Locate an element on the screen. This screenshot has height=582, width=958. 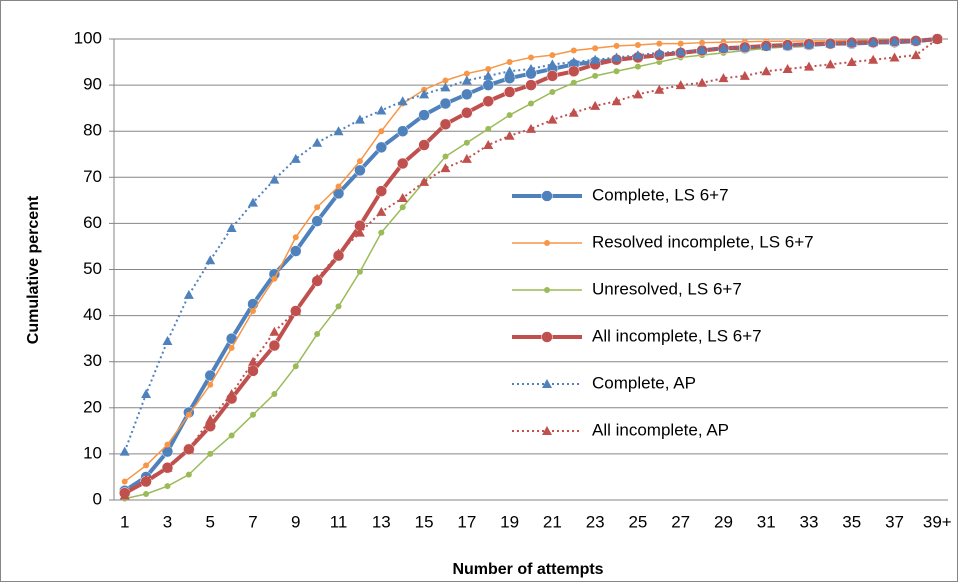
y-axis-title: Cumulative percent is located at coordinates (33, 269).